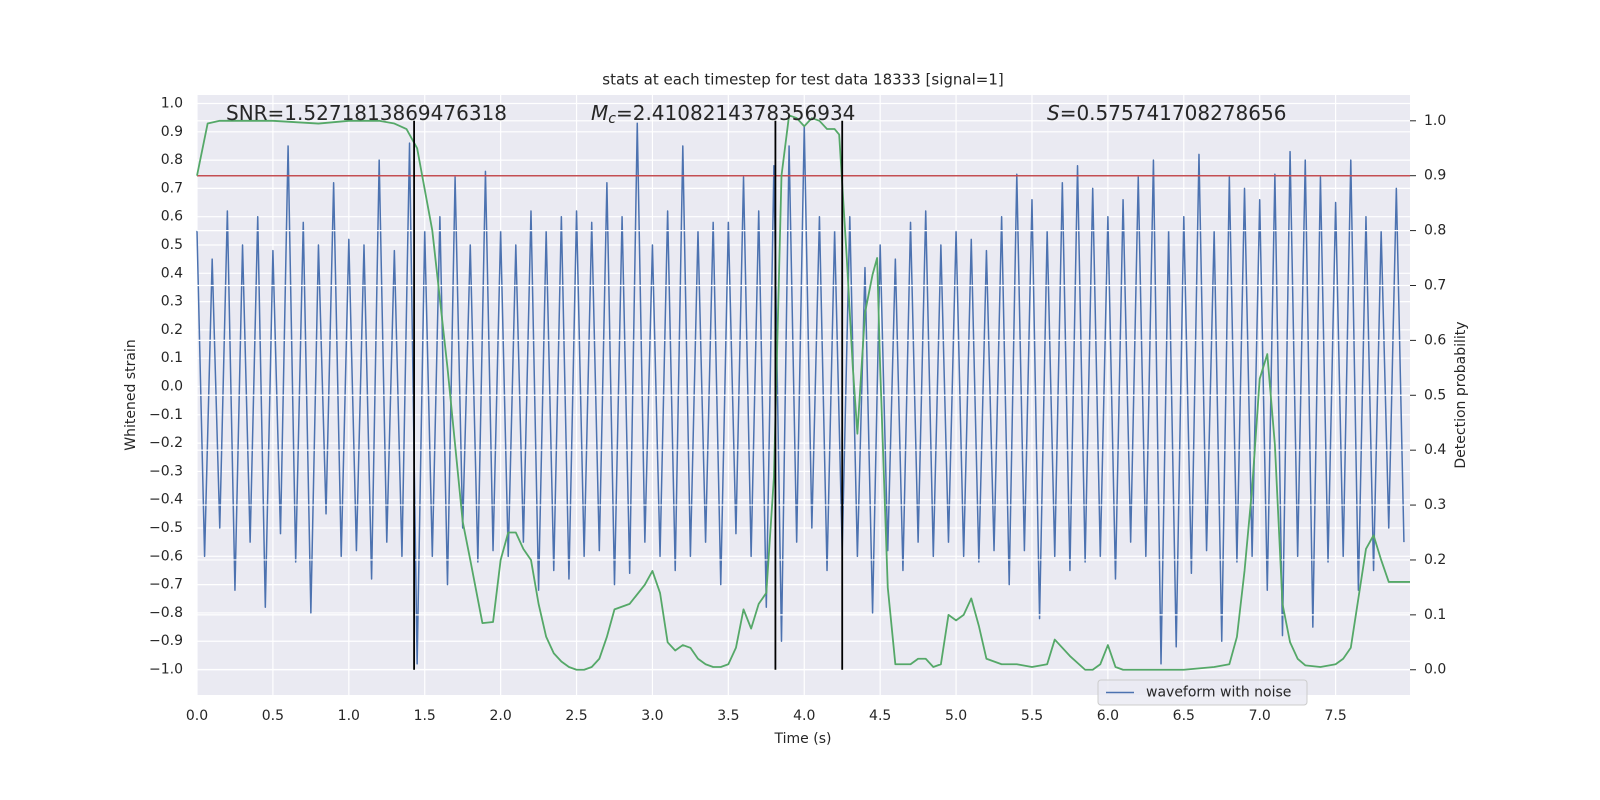 Image resolution: width=1600 pixels, height=800 pixels. I want to click on y-tick-label: −0.9, so click(166, 641).